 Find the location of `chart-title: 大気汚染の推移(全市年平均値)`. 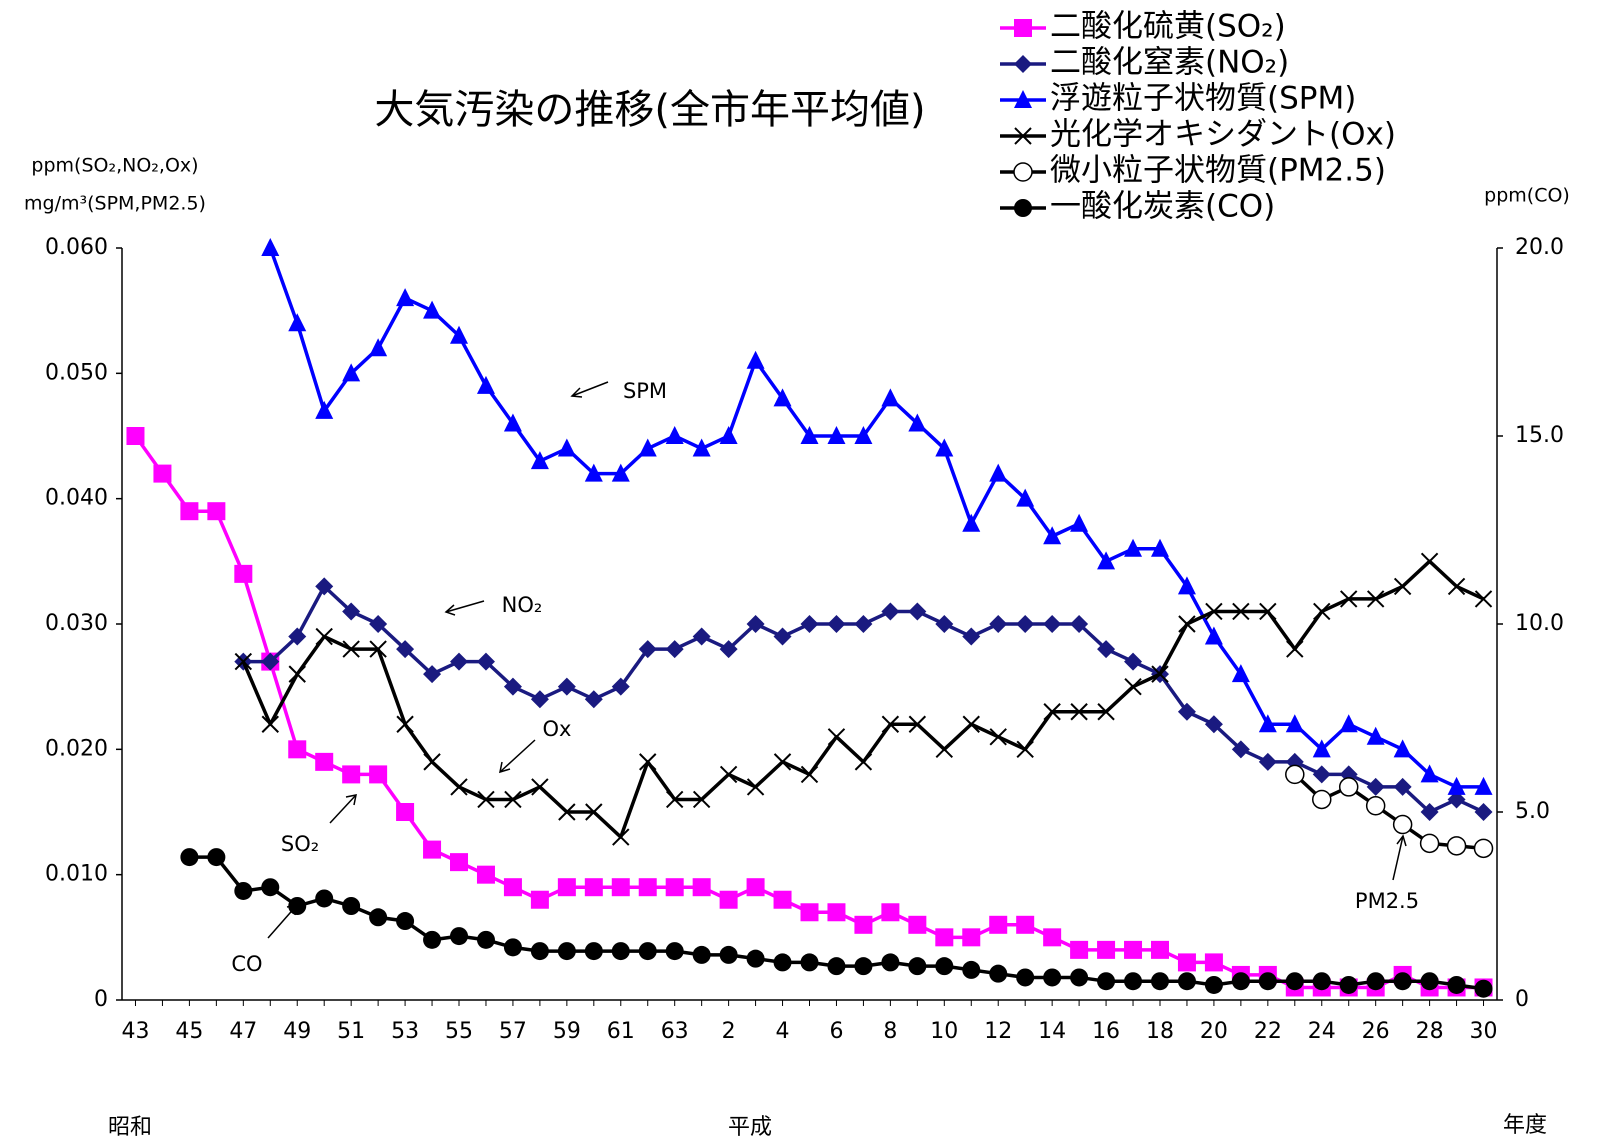

chart-title: 大気汚染の推移(全市年平均値) is located at coordinates (649, 110).